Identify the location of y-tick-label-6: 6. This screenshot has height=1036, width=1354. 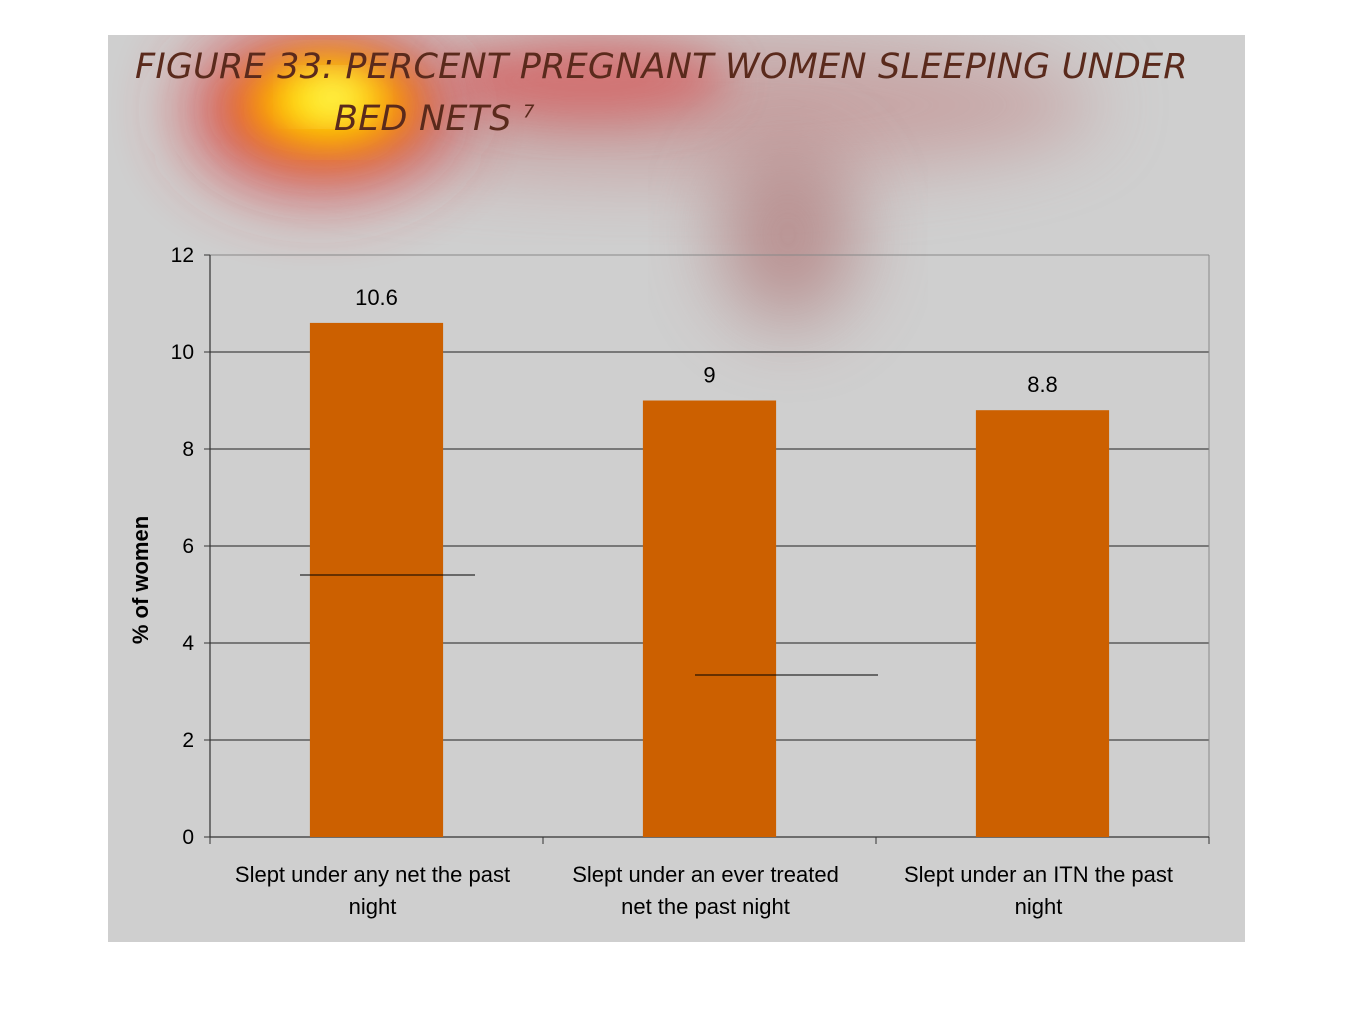
(188, 546).